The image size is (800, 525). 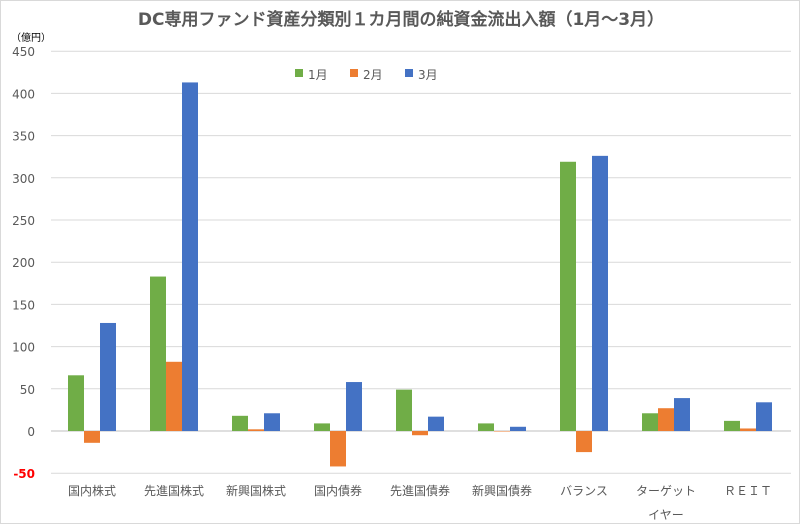 I want to click on x-tick-label: 新興国債券, so click(x=502, y=490).